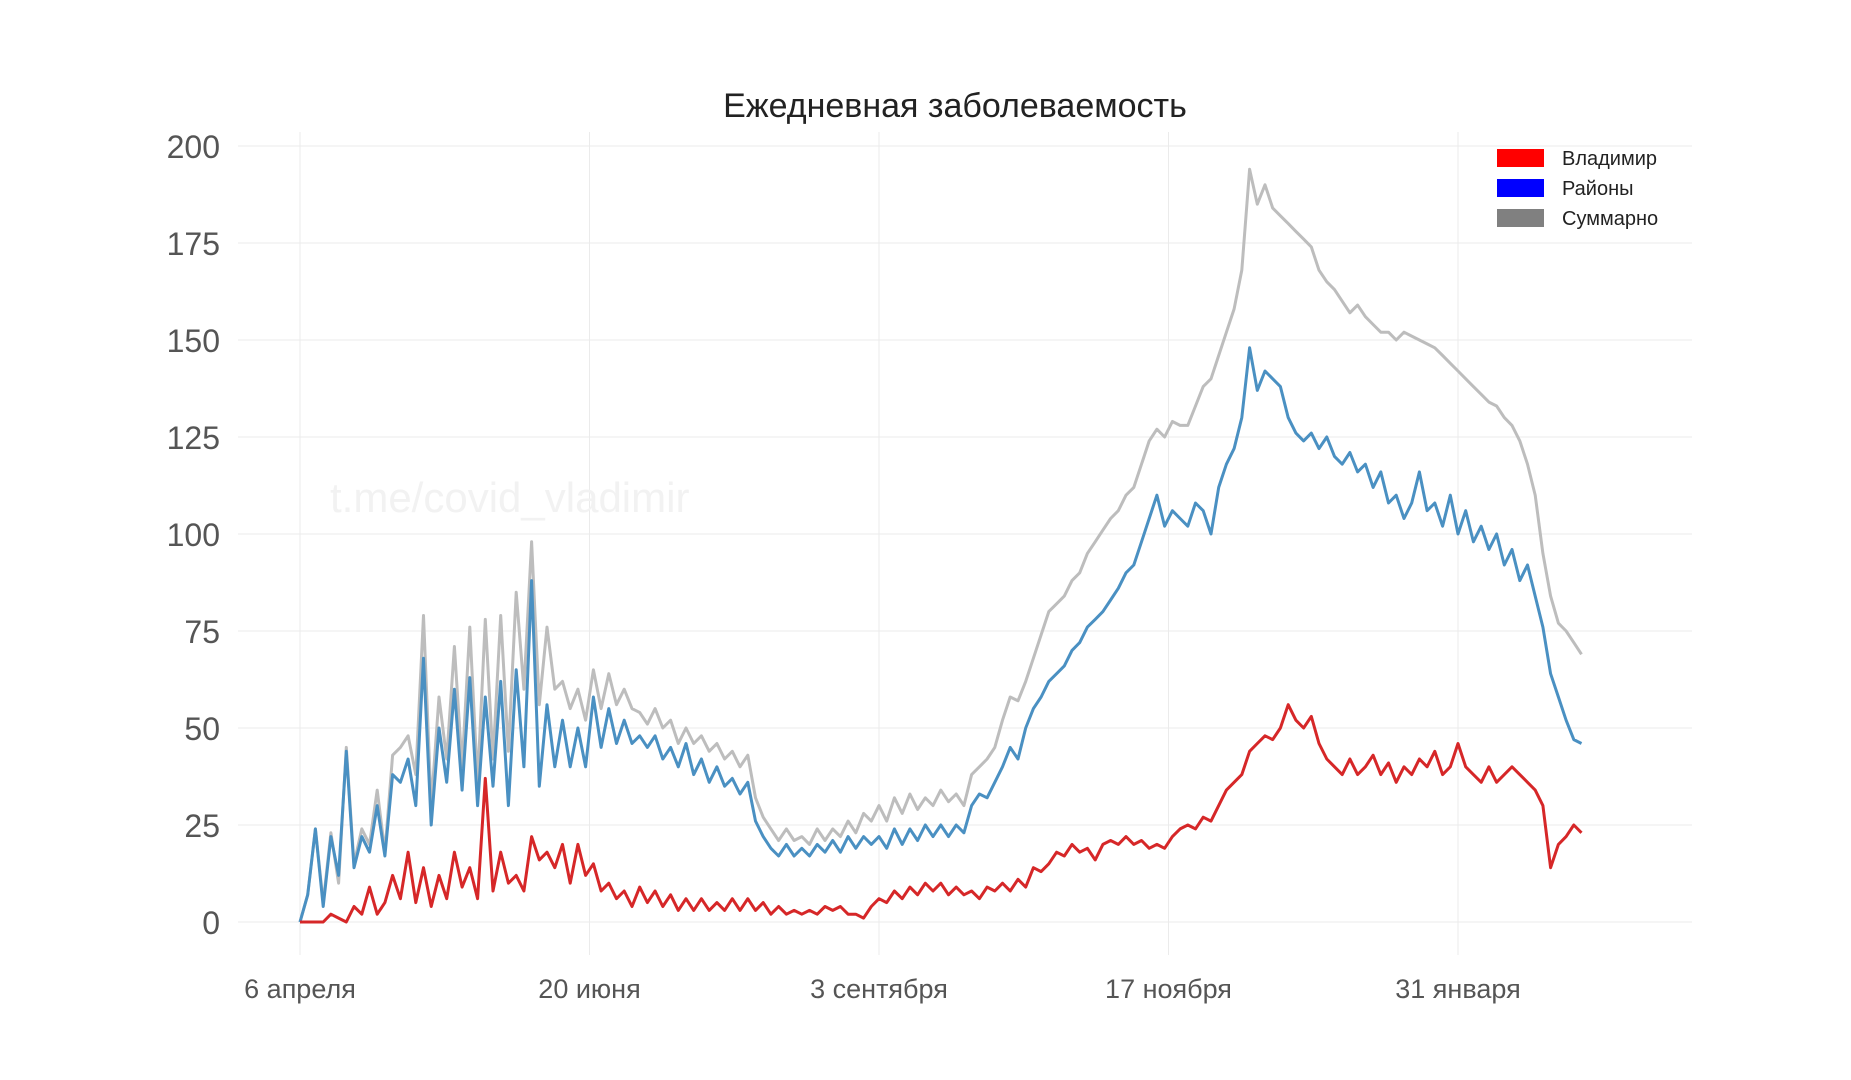 This screenshot has height=1080, width=1851. Describe the element at coordinates (193, 341) in the screenshot. I see `y-tick-label: 150` at that location.